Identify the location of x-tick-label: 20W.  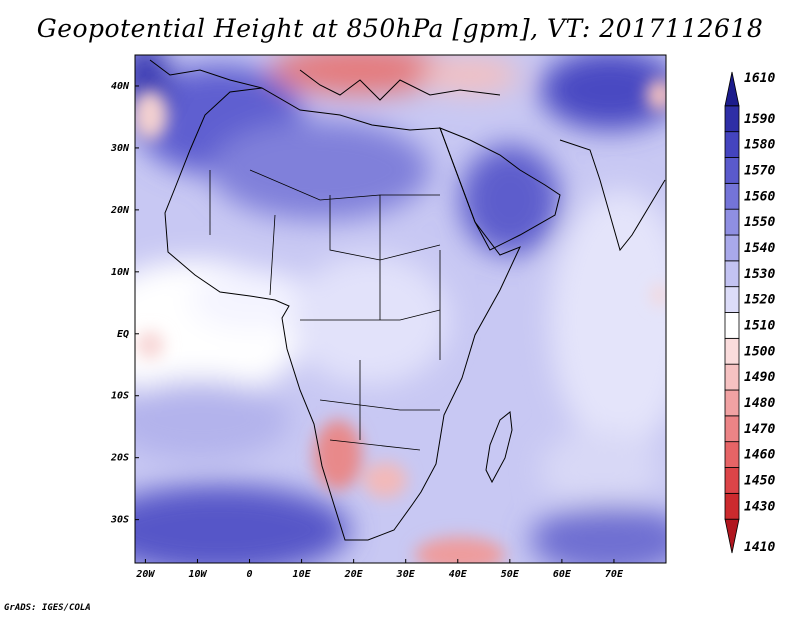
(145, 574).